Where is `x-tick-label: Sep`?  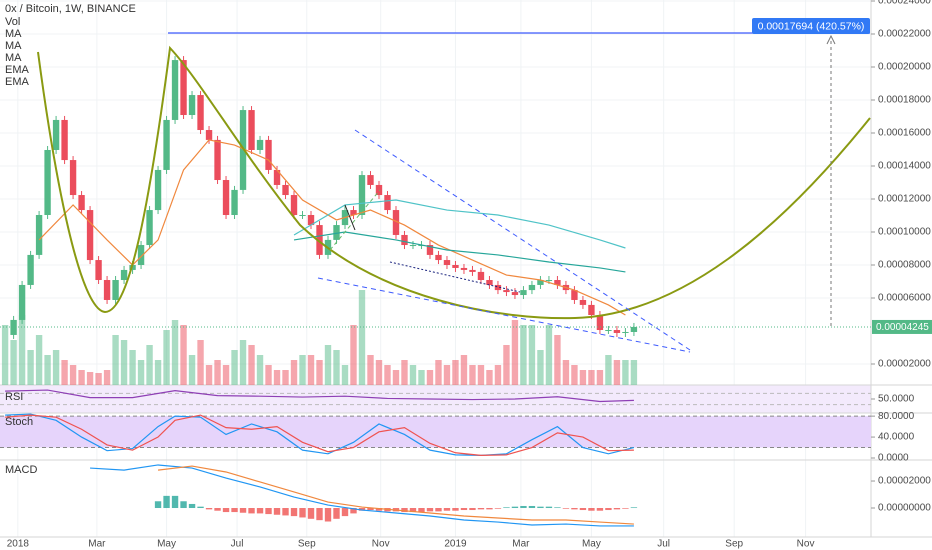
x-tick-label: Sep is located at coordinates (734, 544).